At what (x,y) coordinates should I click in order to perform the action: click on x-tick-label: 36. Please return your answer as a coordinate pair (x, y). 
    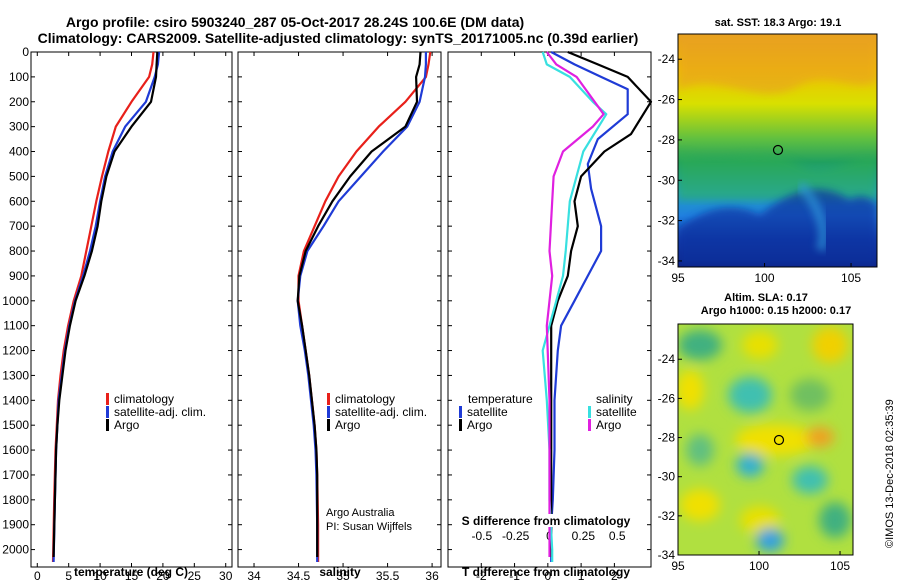
    Looking at the image, I should click on (432, 574).